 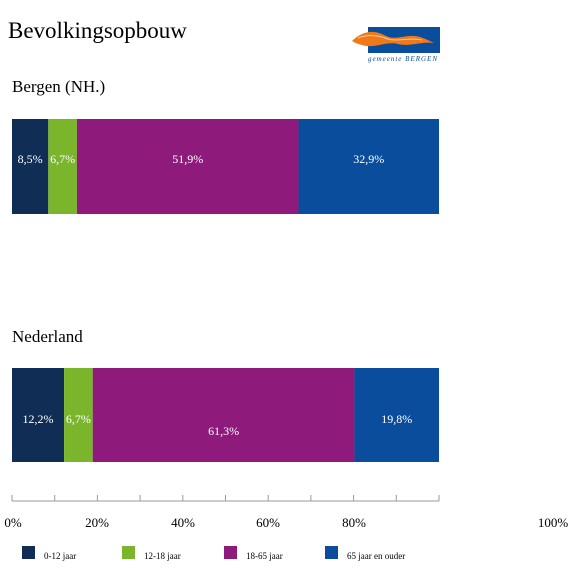 I want to click on x-tick-label: 20%, so click(x=97, y=522).